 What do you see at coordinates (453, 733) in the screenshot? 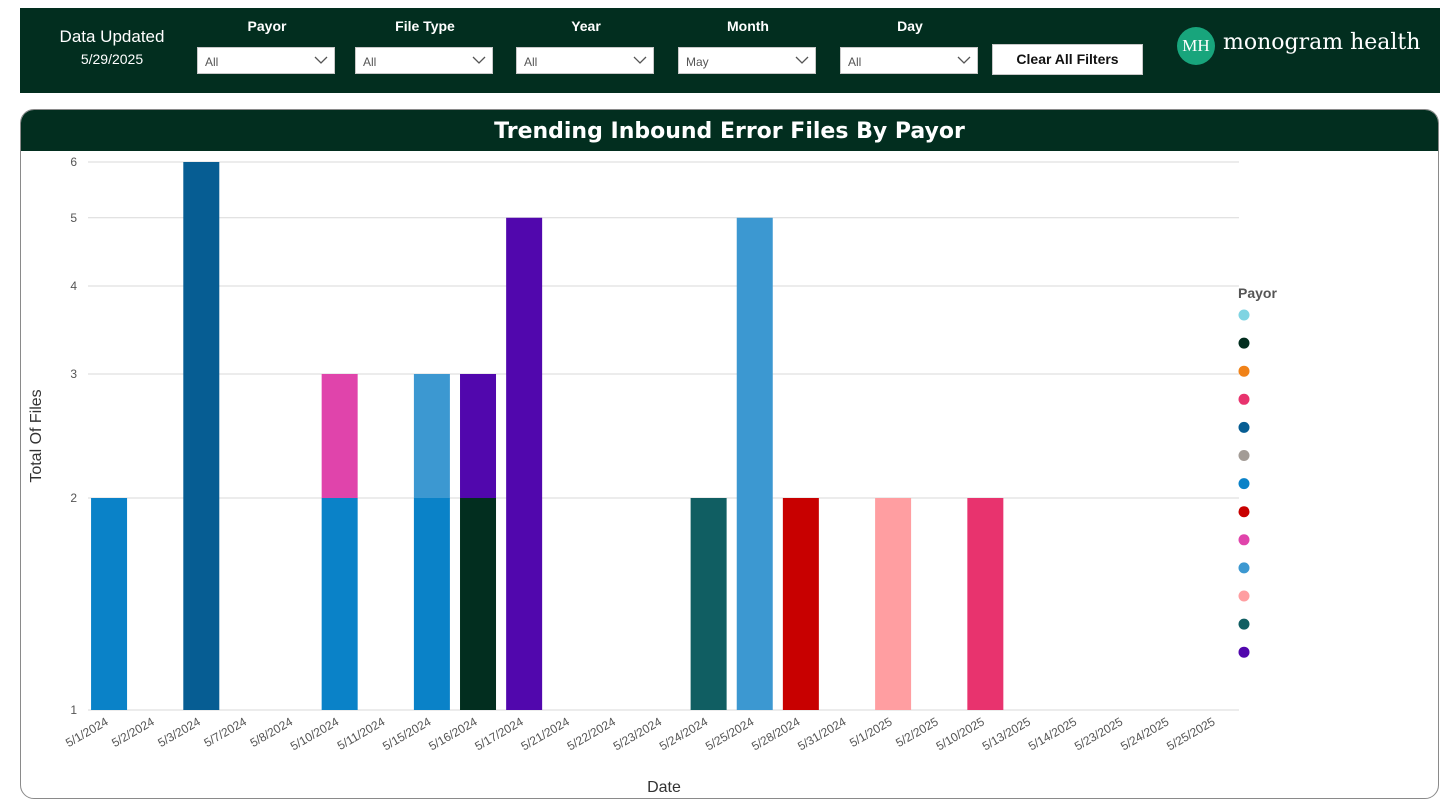
I see `x-tick-label: 5/16/2024` at bounding box center [453, 733].